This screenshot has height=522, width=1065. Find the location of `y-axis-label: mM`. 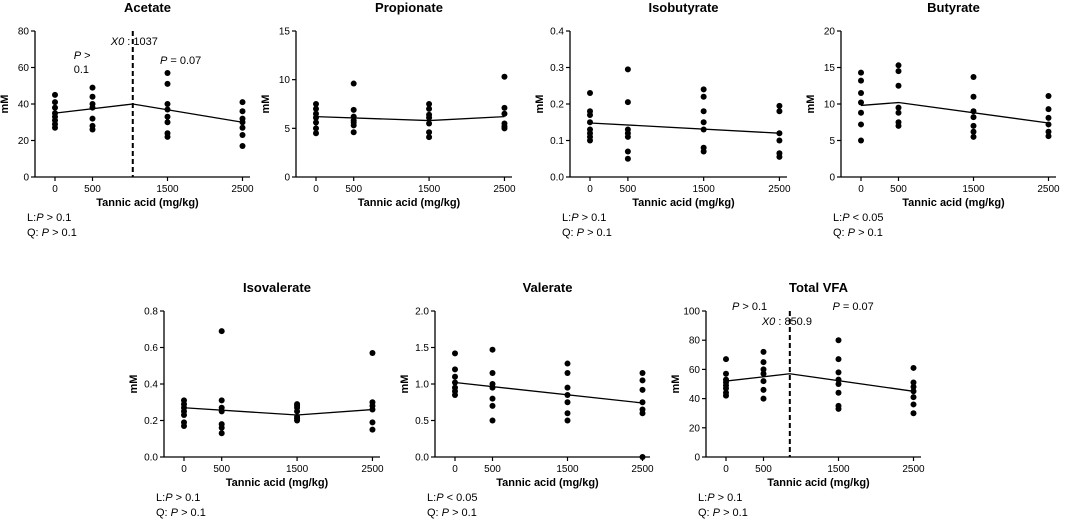

y-axis-label: mM is located at coordinates (266, 104).